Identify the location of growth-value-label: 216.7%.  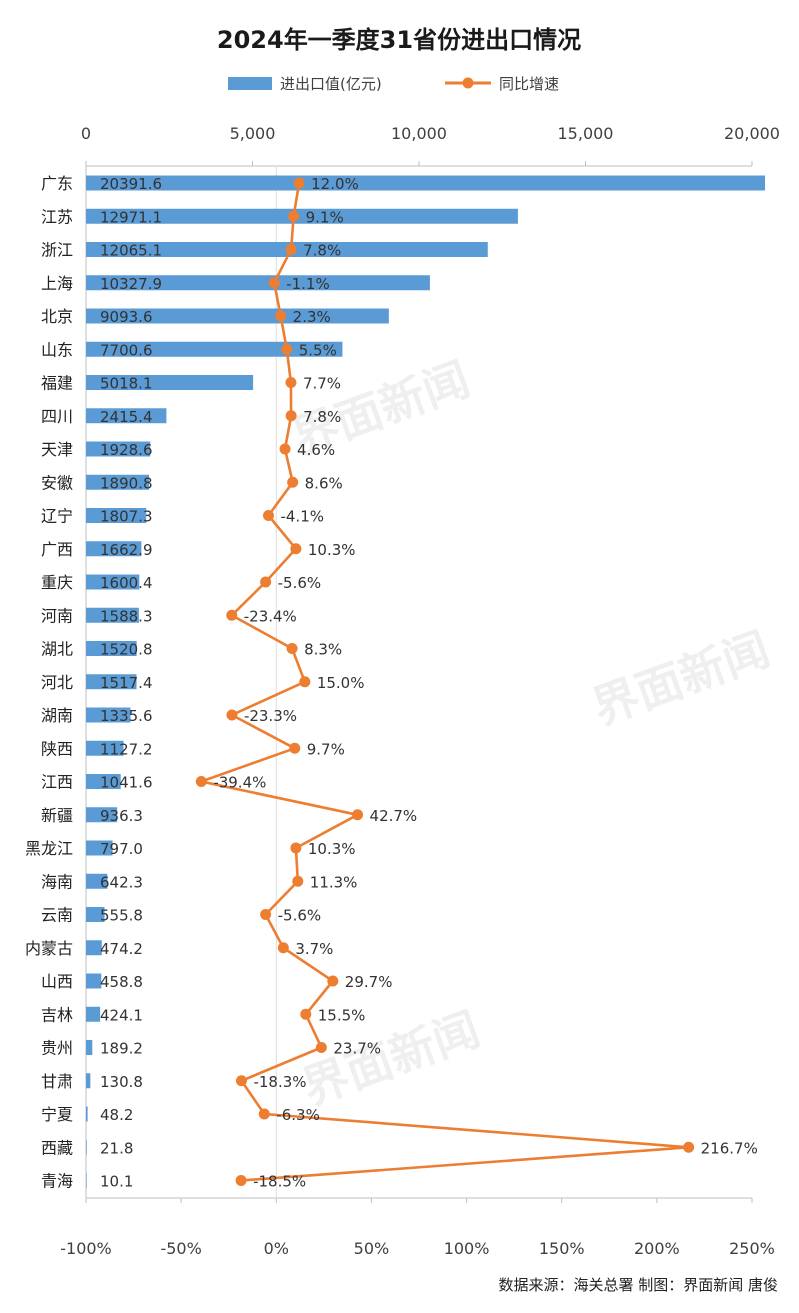
(729, 1148).